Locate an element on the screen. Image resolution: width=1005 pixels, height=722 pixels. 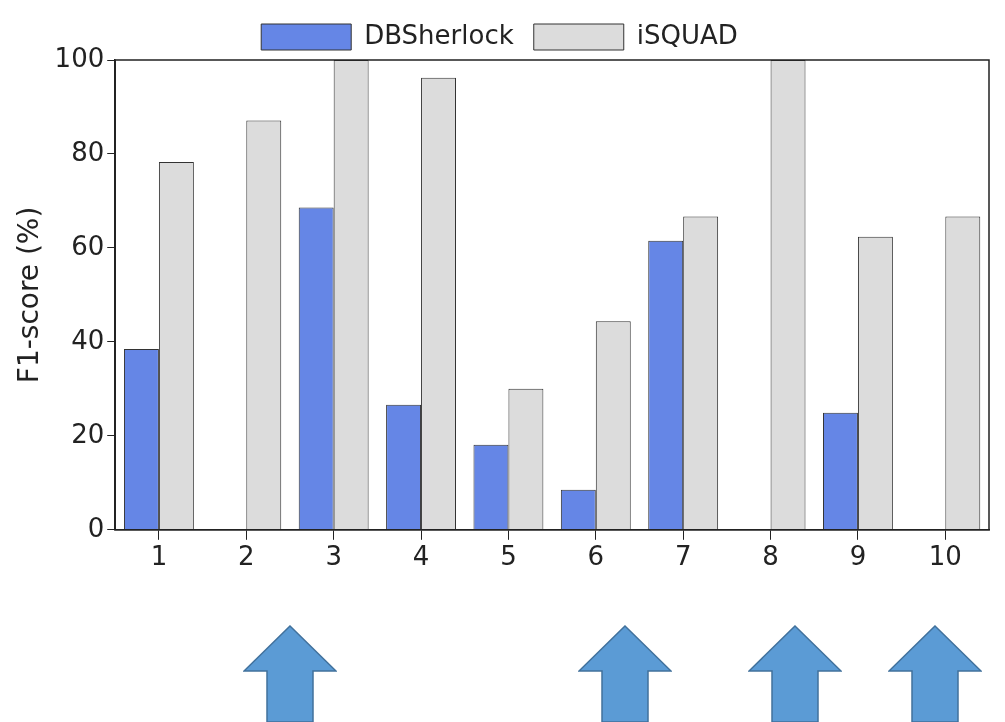
y-tick-label: 20 is located at coordinates (88, 433).